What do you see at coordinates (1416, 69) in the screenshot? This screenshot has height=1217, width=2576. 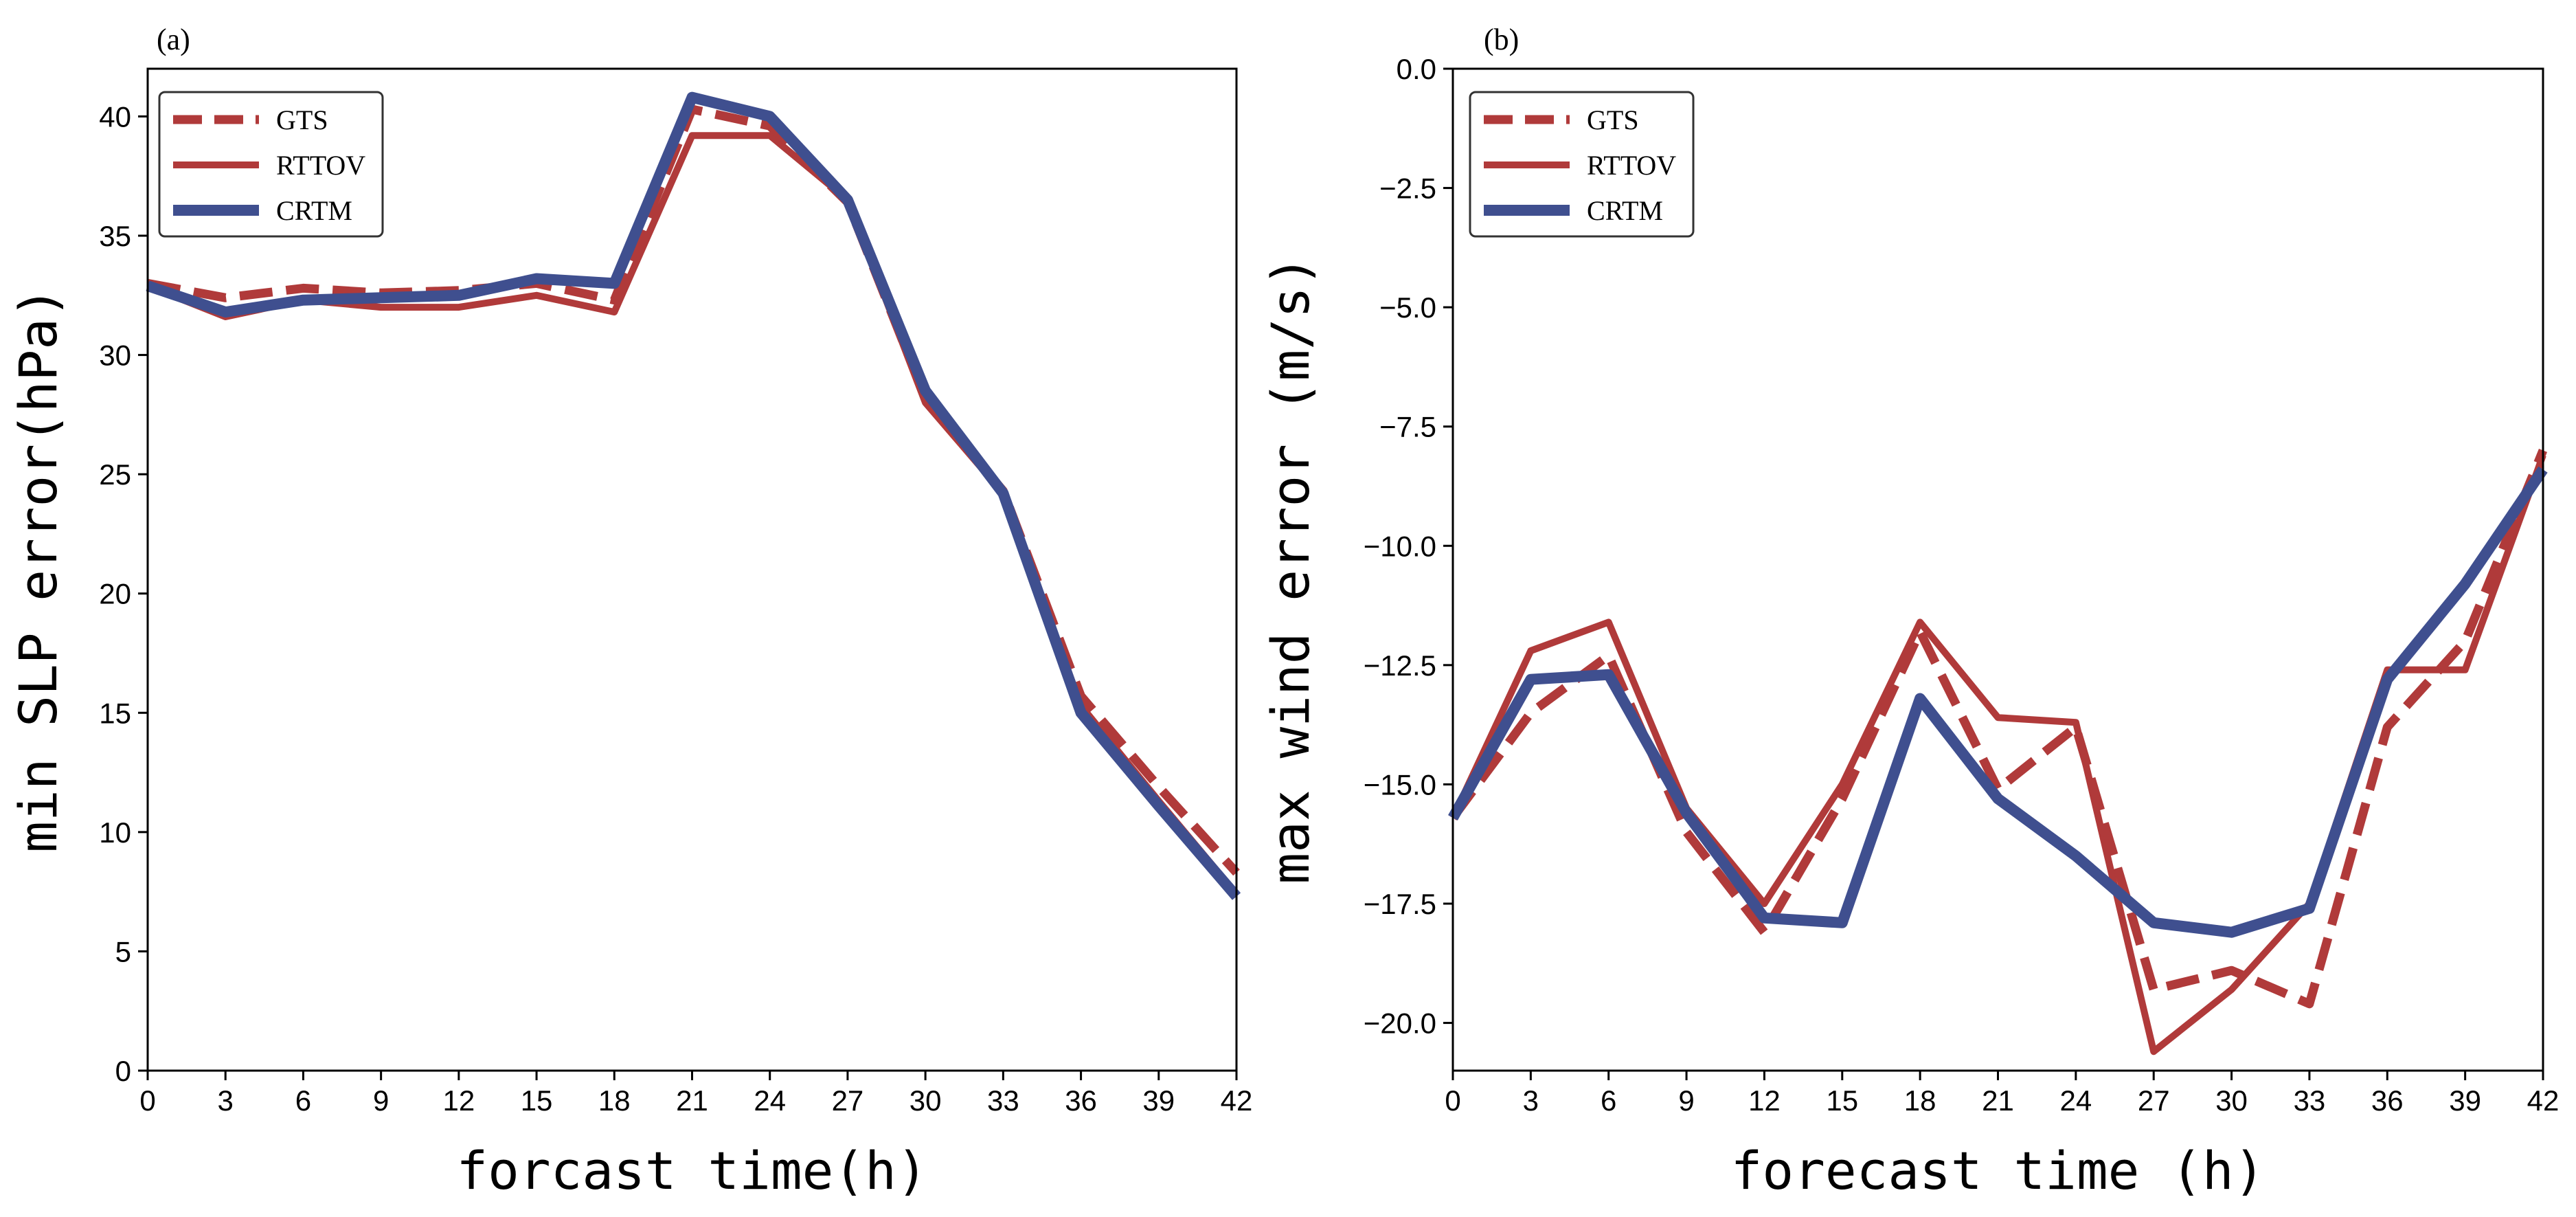 I see `y-tick-label: 0.0` at bounding box center [1416, 69].